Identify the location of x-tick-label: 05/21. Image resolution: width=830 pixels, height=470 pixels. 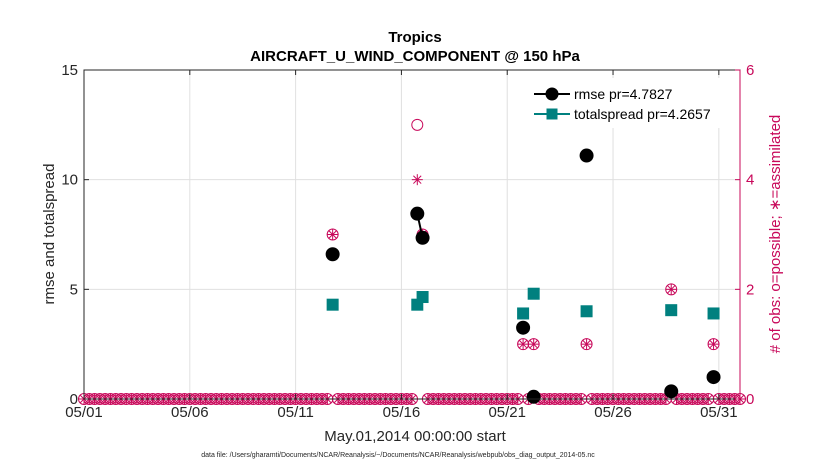
(507, 412).